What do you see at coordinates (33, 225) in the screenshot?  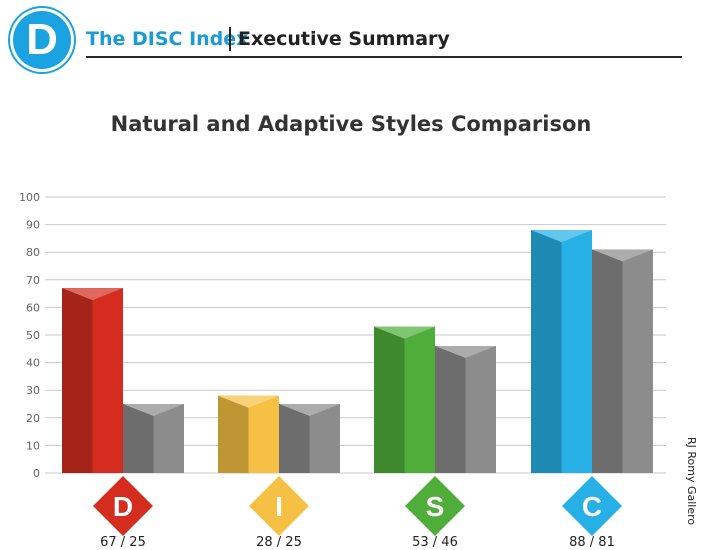 I see `y-tick-label: 90` at bounding box center [33, 225].